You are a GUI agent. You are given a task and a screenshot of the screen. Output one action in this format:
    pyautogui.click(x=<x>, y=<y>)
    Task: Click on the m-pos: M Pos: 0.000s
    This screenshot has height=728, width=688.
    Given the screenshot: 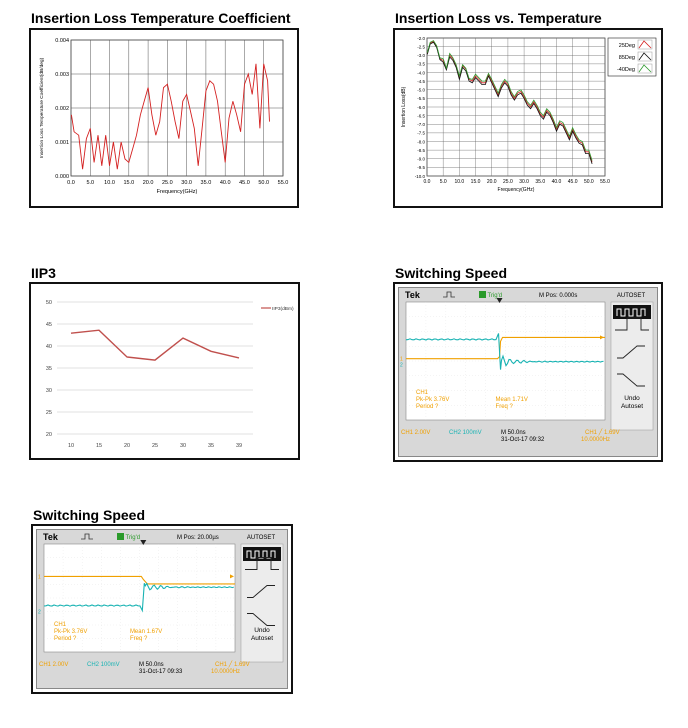 What is the action you would take?
    pyautogui.click(x=558, y=296)
    